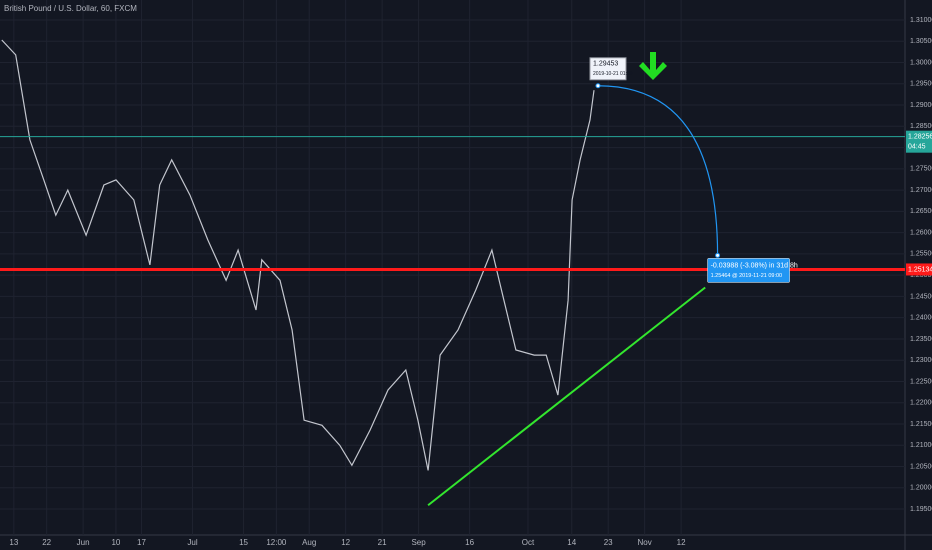 Image resolution: width=932 pixels, height=550 pixels. I want to click on y-tick-label: 1.20000, so click(921, 488).